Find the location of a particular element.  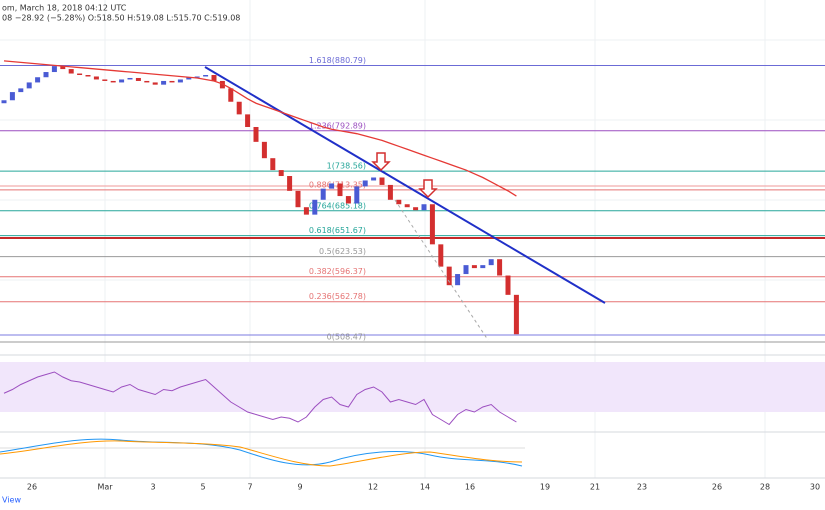

fib-label: 1(738.56) is located at coordinates (346, 166).